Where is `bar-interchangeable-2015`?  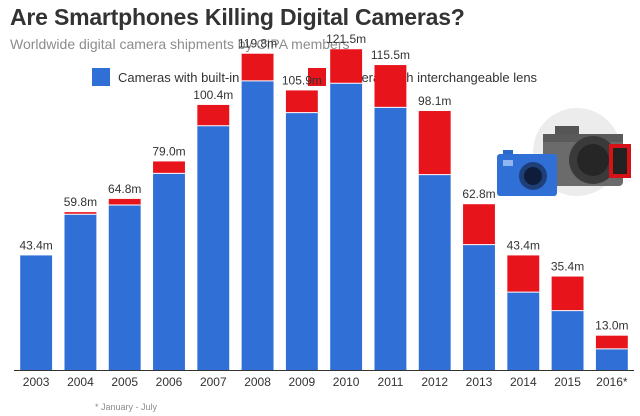 bar-interchangeable-2015 is located at coordinates (567, 293).